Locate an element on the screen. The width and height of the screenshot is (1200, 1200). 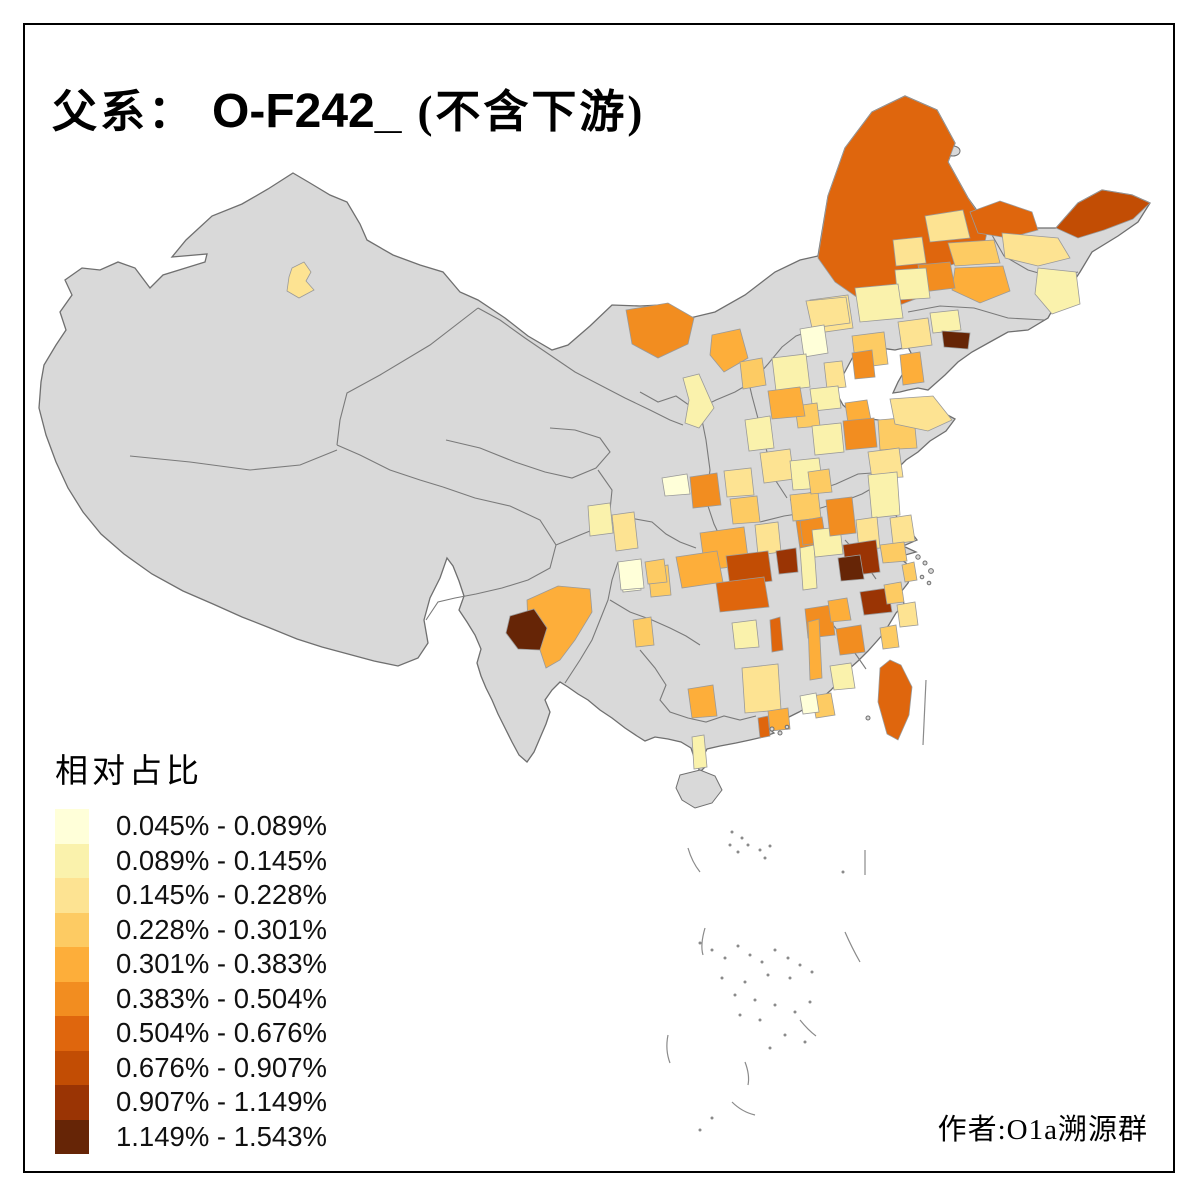
region-shihezi is located at coordinates (300, 280).